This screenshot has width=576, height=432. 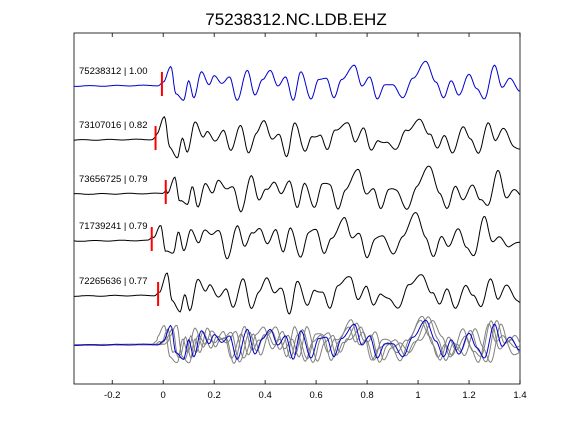 What do you see at coordinates (113, 71) in the screenshot?
I see `trace-label: 75238312 | 1.00` at bounding box center [113, 71].